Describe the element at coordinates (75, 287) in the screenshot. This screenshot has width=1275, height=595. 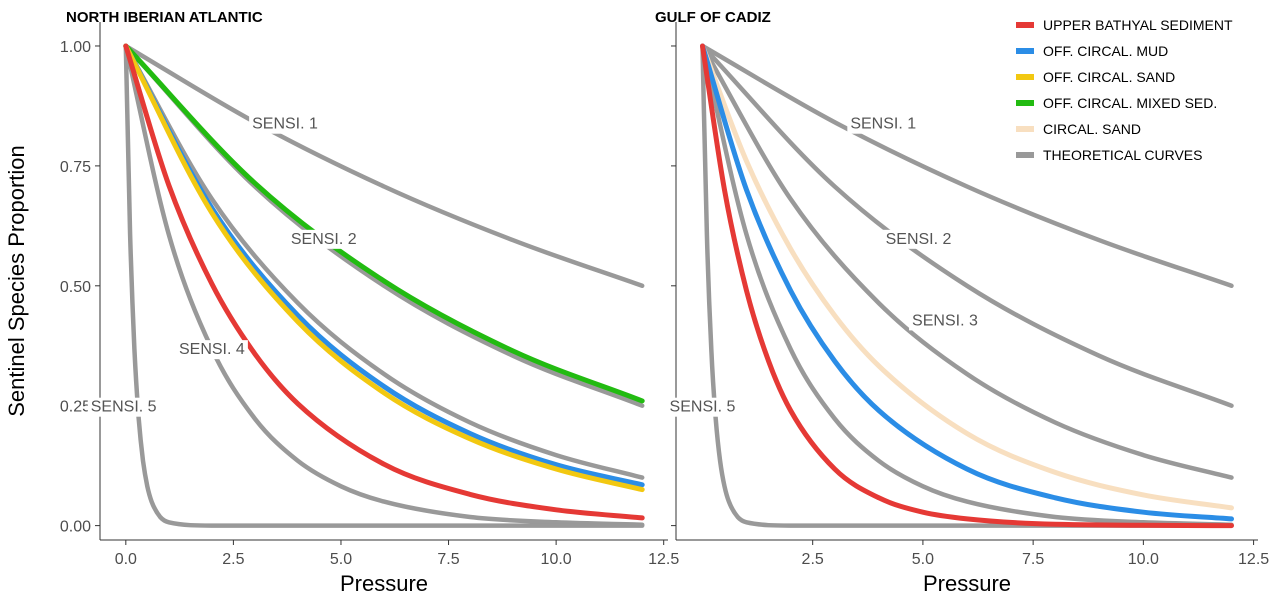
I see `y-tick-label: 0.50` at that location.